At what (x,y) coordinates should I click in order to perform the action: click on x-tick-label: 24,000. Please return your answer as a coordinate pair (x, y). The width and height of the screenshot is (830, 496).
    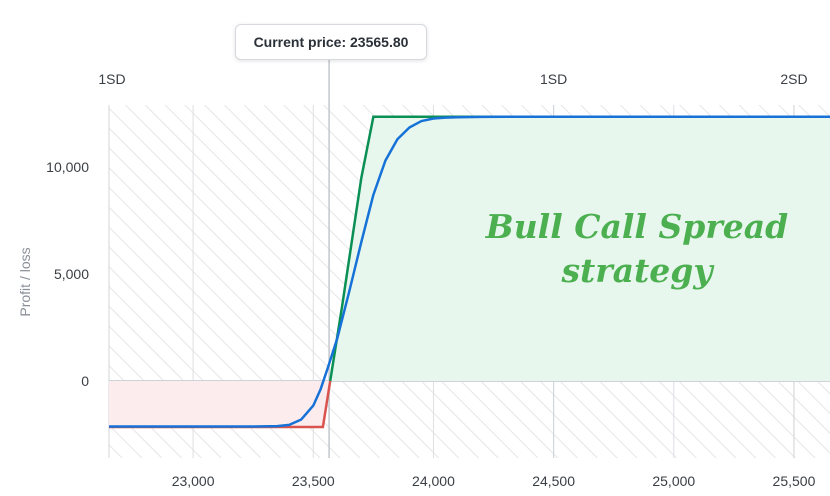
    Looking at the image, I should click on (433, 481).